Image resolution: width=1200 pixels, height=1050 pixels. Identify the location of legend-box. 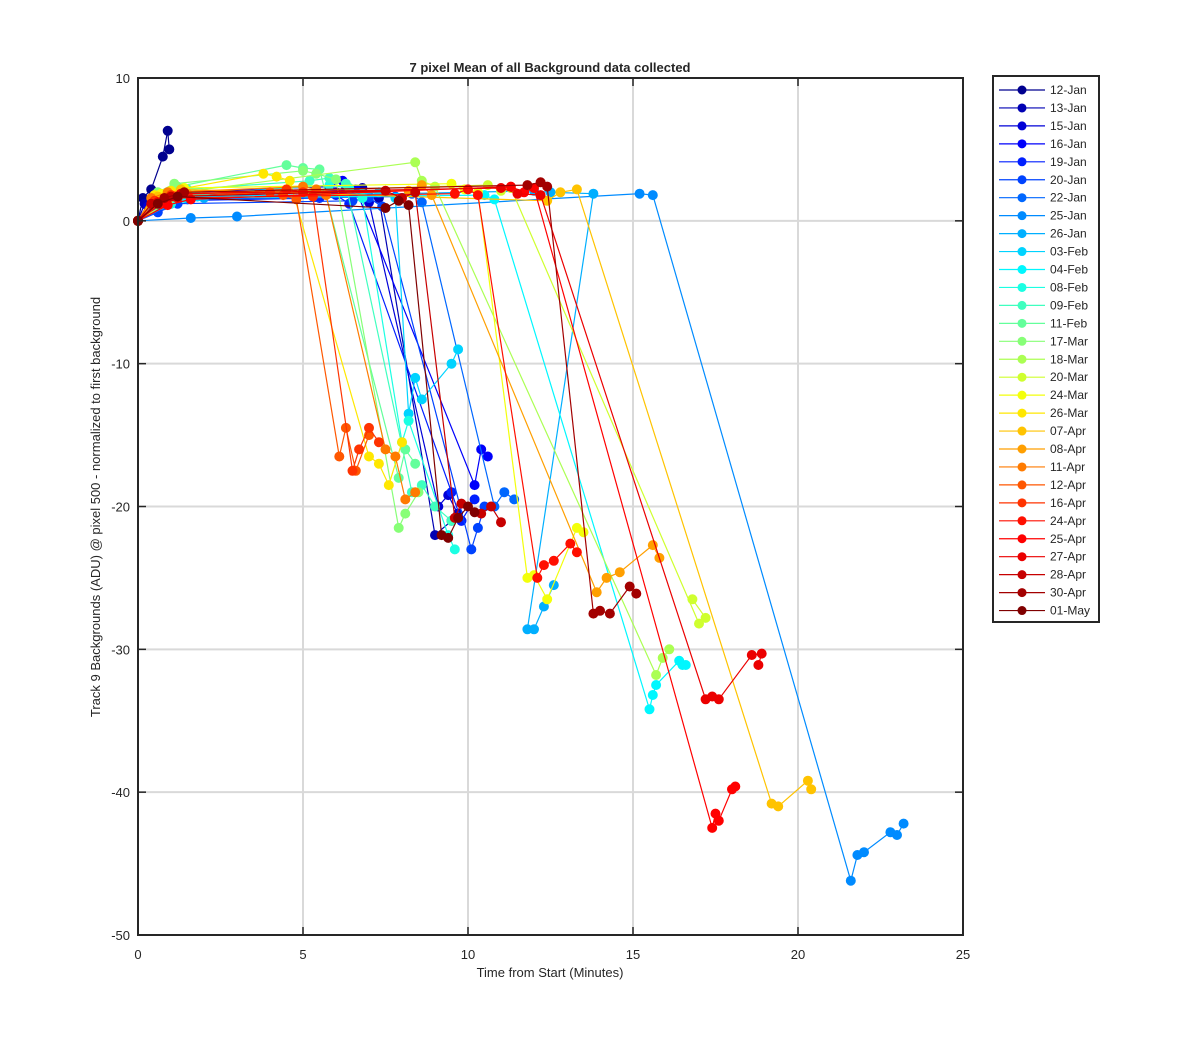
(1046, 349).